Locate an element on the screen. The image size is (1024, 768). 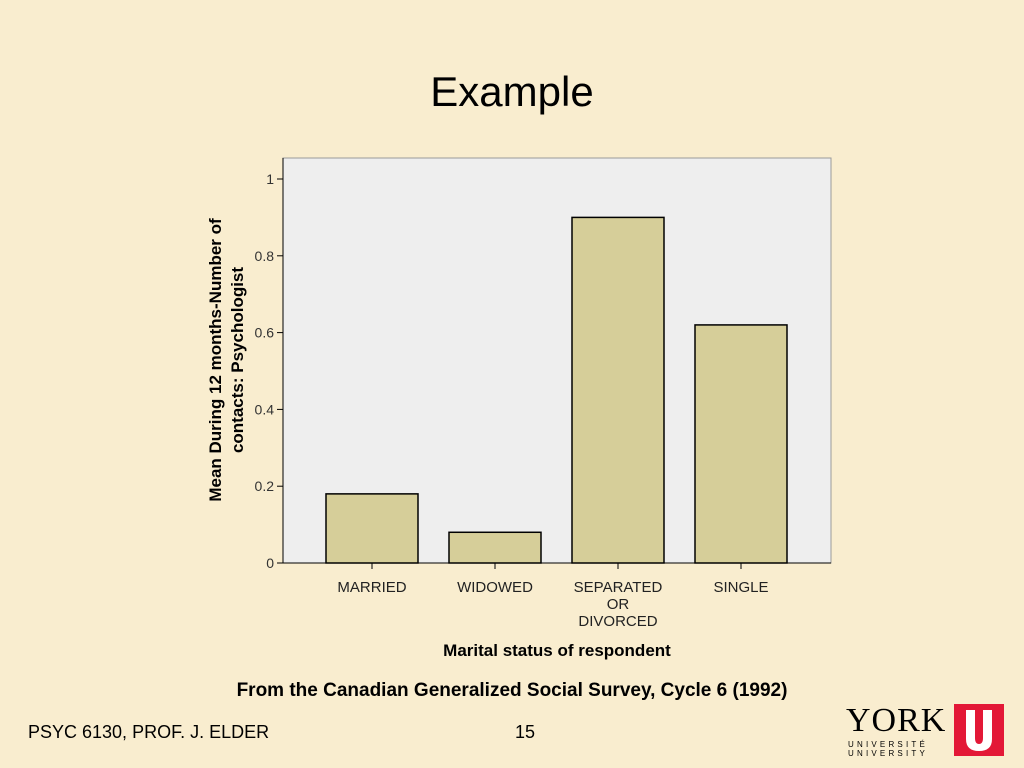
x-tick-label: WIDOWED is located at coordinates (495, 587).